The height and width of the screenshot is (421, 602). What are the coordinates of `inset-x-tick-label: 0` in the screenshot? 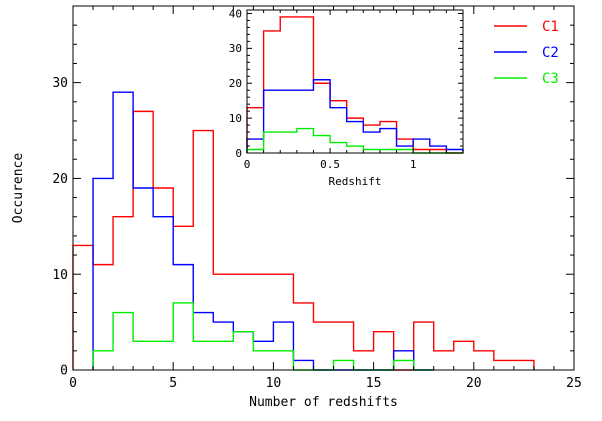 It's located at (247, 164).